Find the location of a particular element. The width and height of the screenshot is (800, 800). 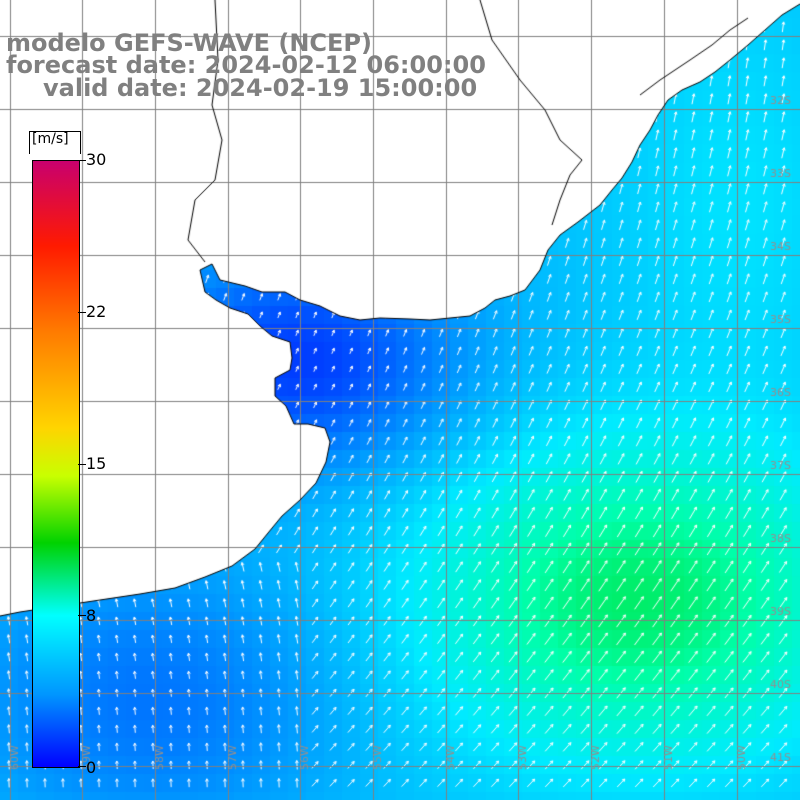

colorbar-tick-8: 8 is located at coordinates (91, 615).